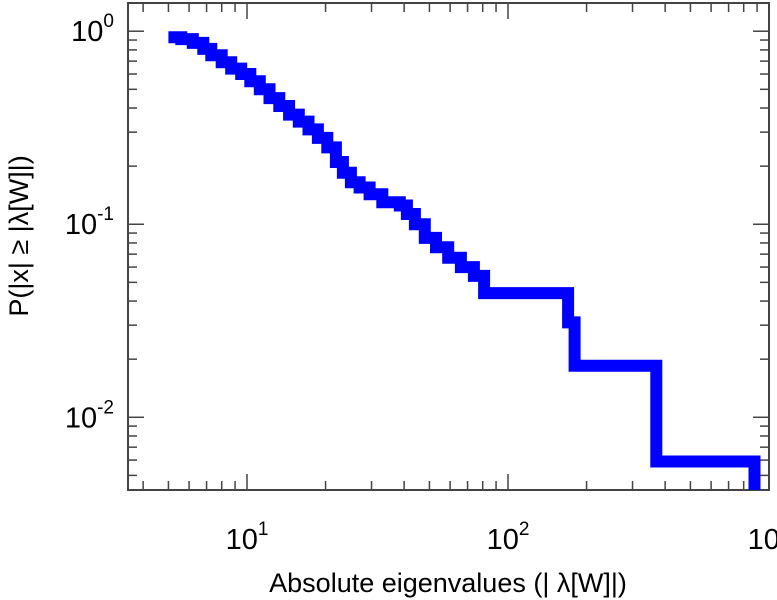 This screenshot has width=777, height=600. What do you see at coordinates (263, 529) in the screenshot?
I see `x-tick-label-exponent: 1` at bounding box center [263, 529].